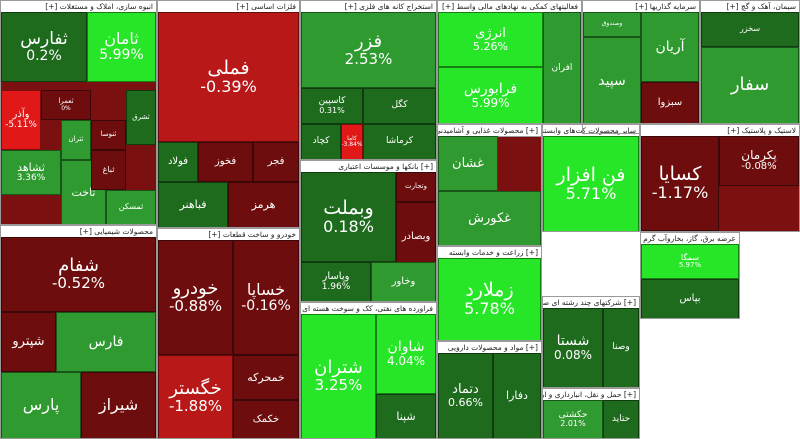 The width and height of the screenshot is (800, 439). I want to click on stock-tile: وپاسار 1.96%, so click(336, 281).